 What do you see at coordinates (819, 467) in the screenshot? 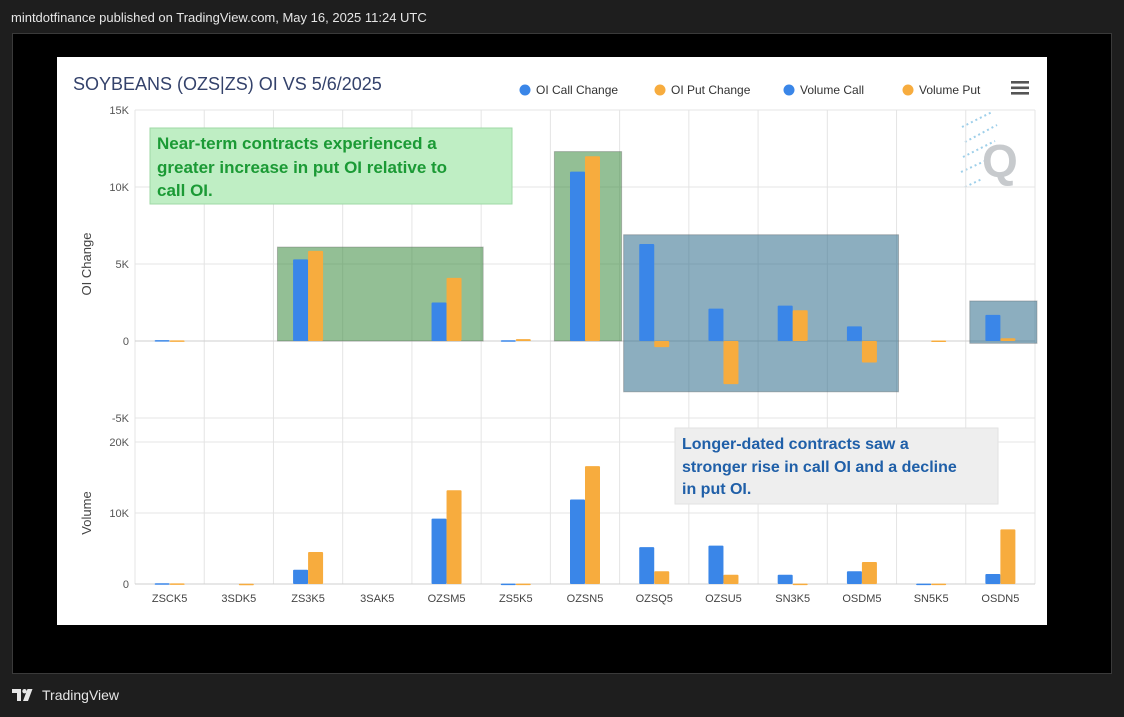
I see `annotation-longer-dated-line-2: stronger rise in call OI and a decline` at bounding box center [819, 467].